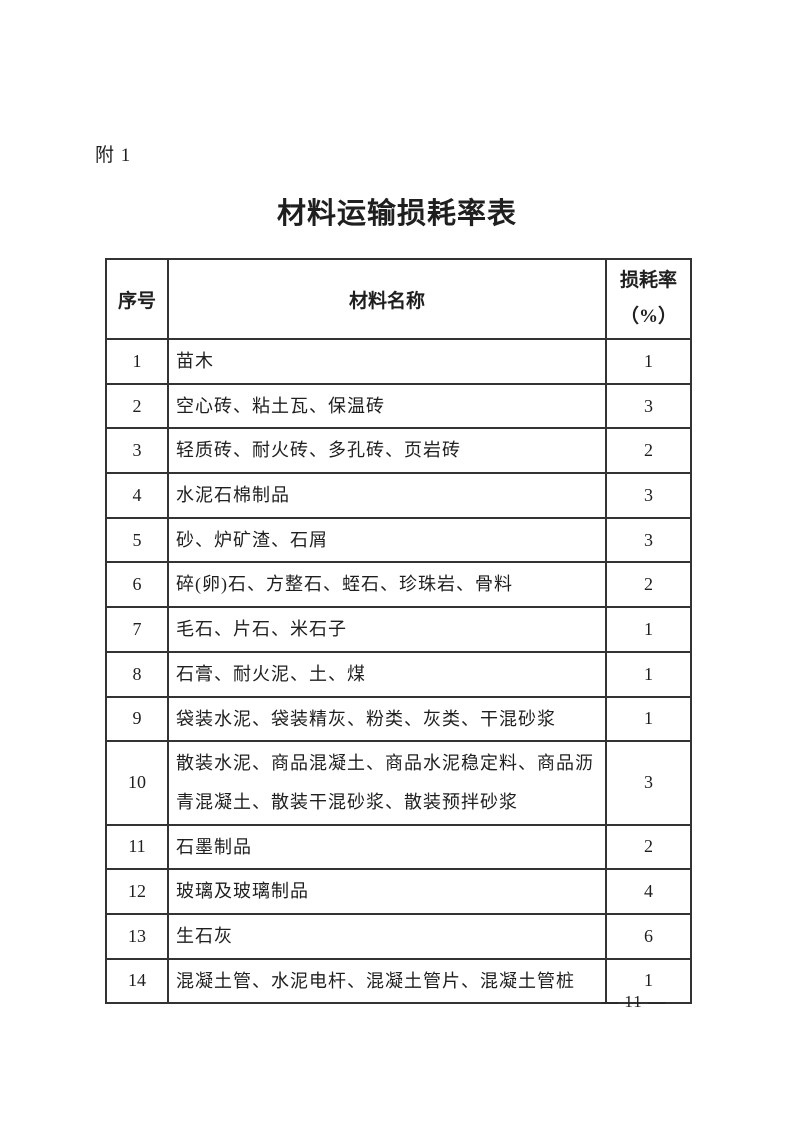 The image size is (794, 1123). Describe the element at coordinates (648, 316) in the screenshot. I see `header-loss-rate-line2: （%）` at that location.